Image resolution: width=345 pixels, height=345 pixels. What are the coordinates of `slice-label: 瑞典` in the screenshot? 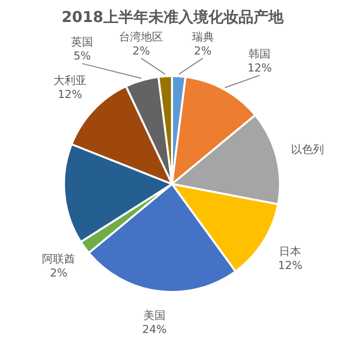 It's located at (203, 37).